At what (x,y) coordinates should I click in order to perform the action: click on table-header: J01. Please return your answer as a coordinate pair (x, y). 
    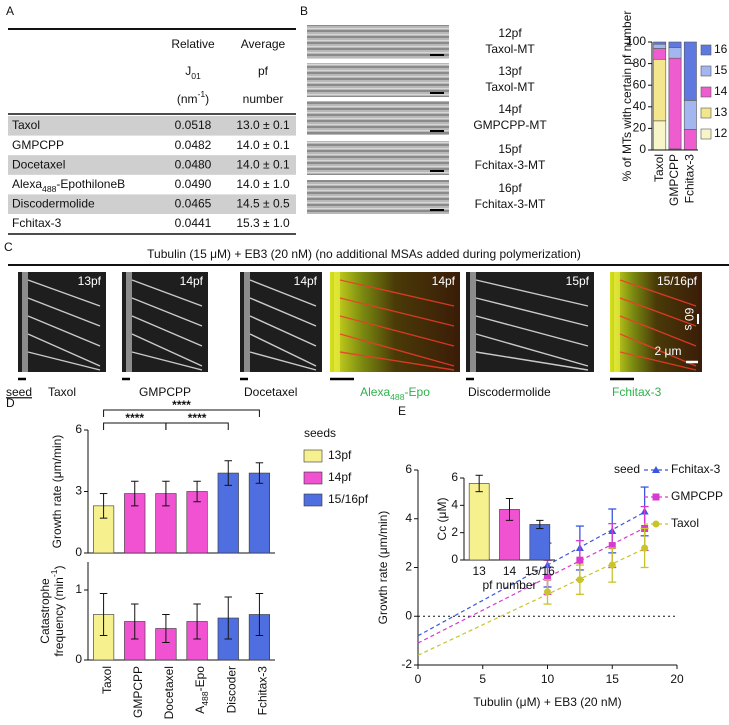
    Looking at the image, I should click on (193, 72).